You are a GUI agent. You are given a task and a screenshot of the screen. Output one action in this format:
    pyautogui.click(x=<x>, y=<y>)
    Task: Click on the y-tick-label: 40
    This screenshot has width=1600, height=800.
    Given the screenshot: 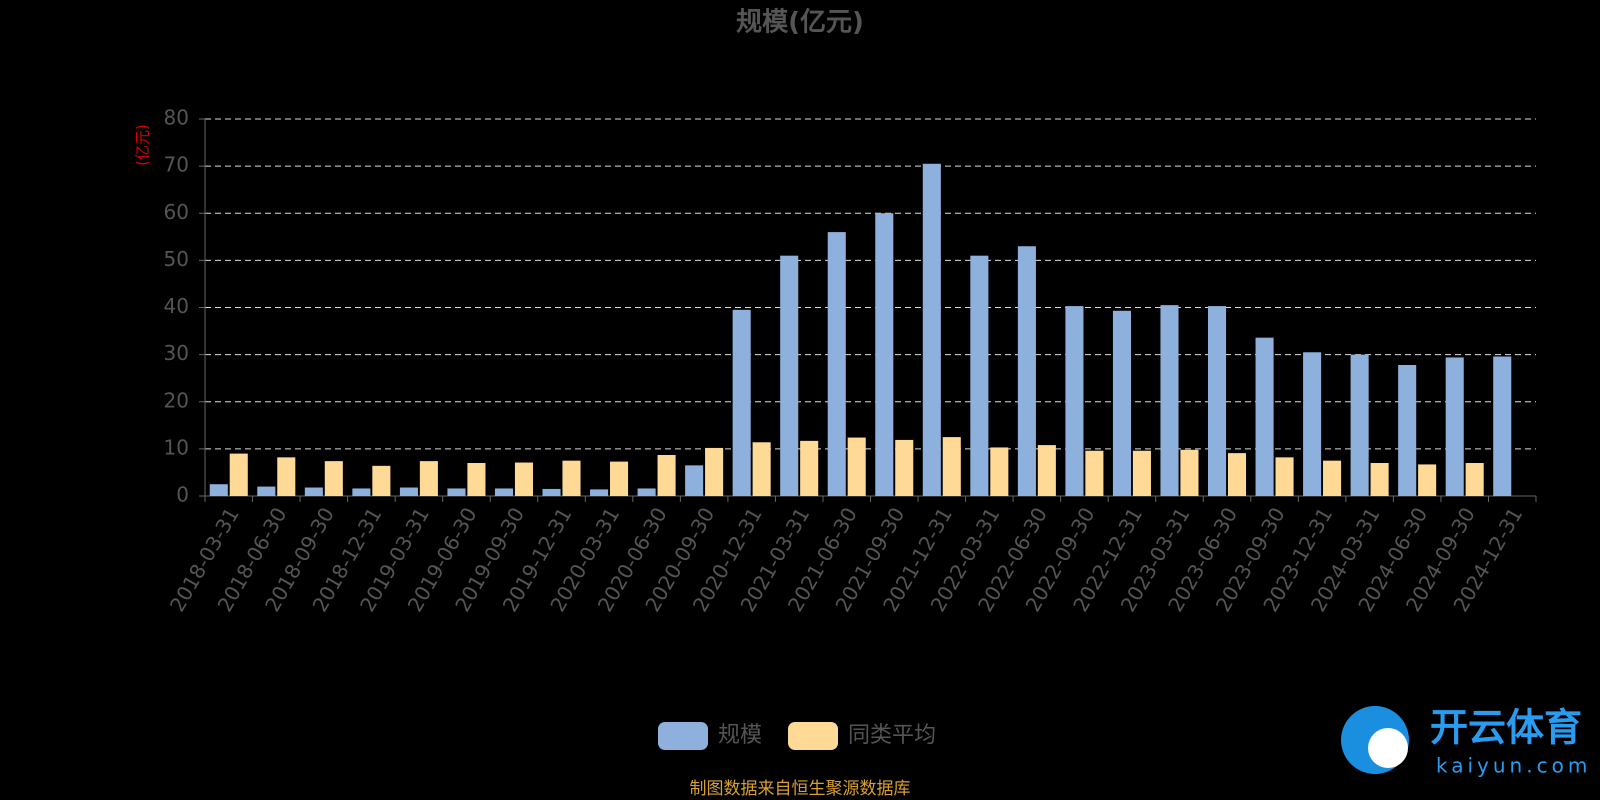 What is the action you would take?
    pyautogui.click(x=176, y=306)
    